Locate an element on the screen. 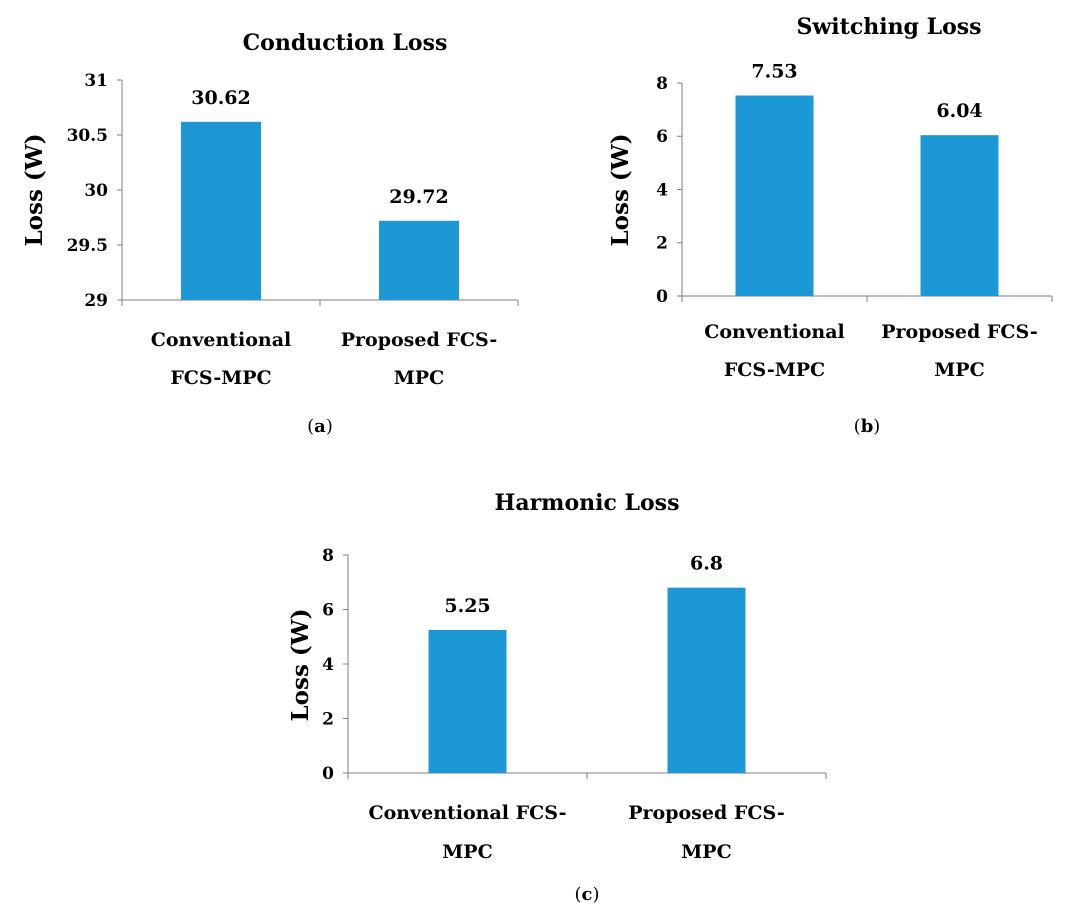 Image resolution: width=1066 pixels, height=918 pixels. data-label: 5.25 is located at coordinates (467, 606).